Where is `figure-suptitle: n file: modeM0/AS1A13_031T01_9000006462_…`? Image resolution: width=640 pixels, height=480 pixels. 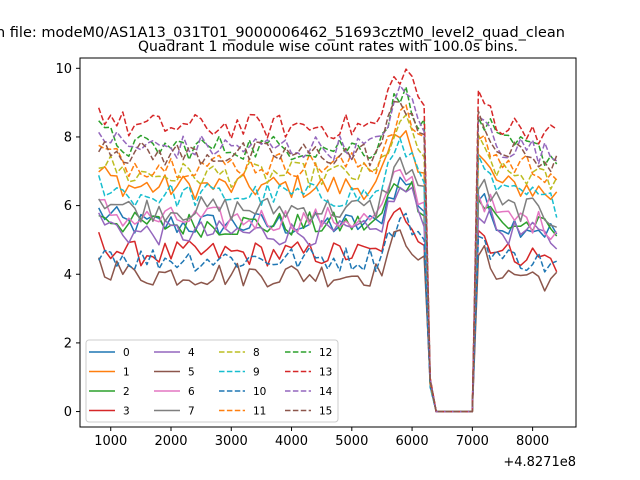 figure-suptitle: n file: modeM0/AS1A13_031T01_9000006462_… is located at coordinates (282, 33).